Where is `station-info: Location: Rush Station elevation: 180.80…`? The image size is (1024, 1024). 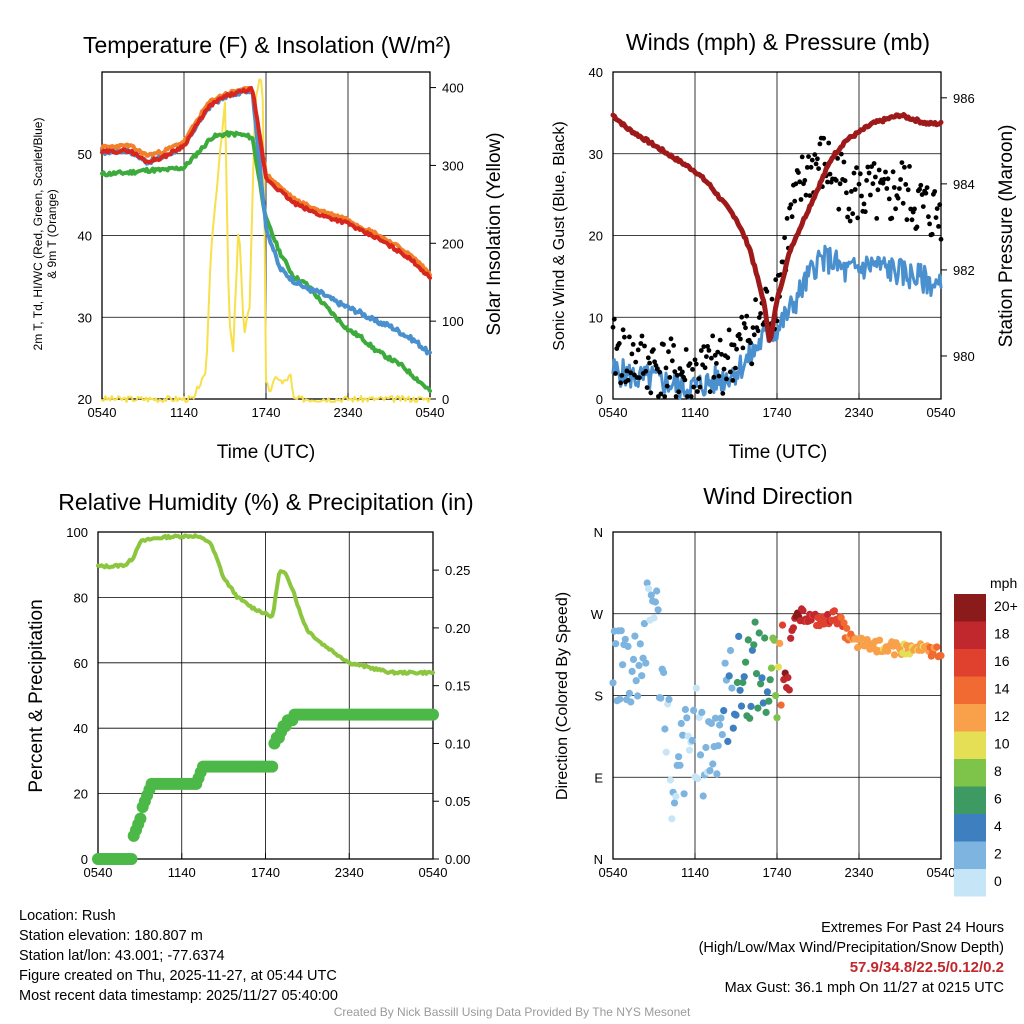 station-info: Location: Rush Station elevation: 180.80… is located at coordinates (178, 956).